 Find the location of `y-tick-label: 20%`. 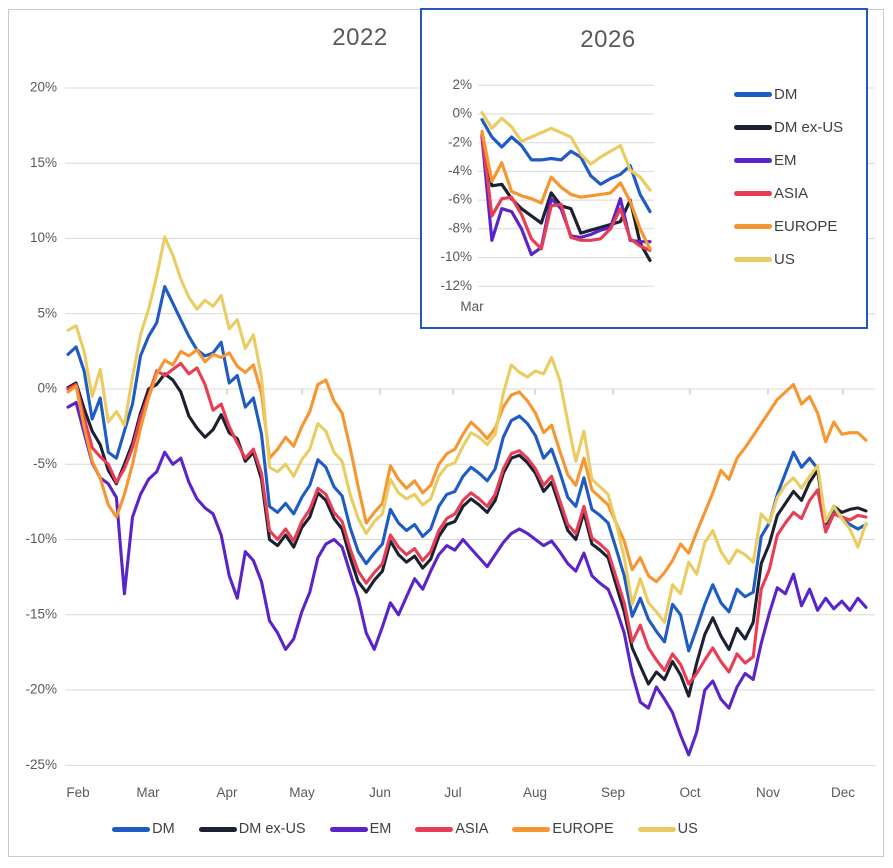

y-tick-label: 20% is located at coordinates (43, 87).